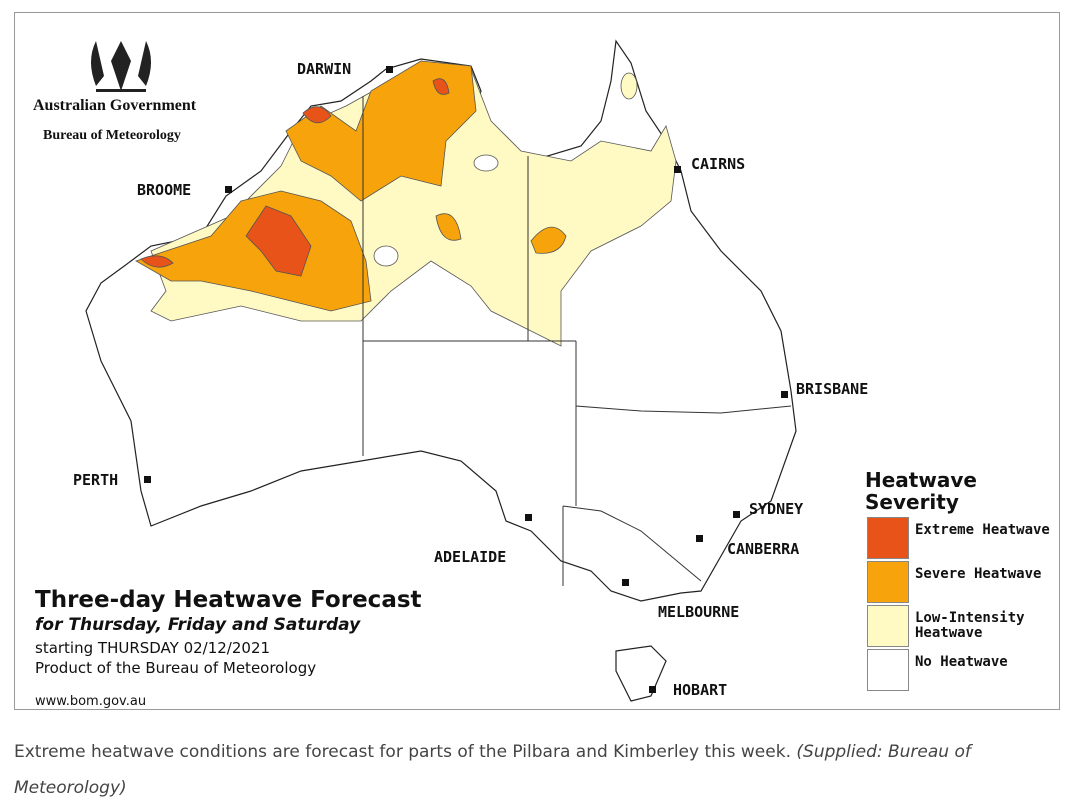  What do you see at coordinates (96, 480) in the screenshot?
I see `city-label: PERTH` at bounding box center [96, 480].